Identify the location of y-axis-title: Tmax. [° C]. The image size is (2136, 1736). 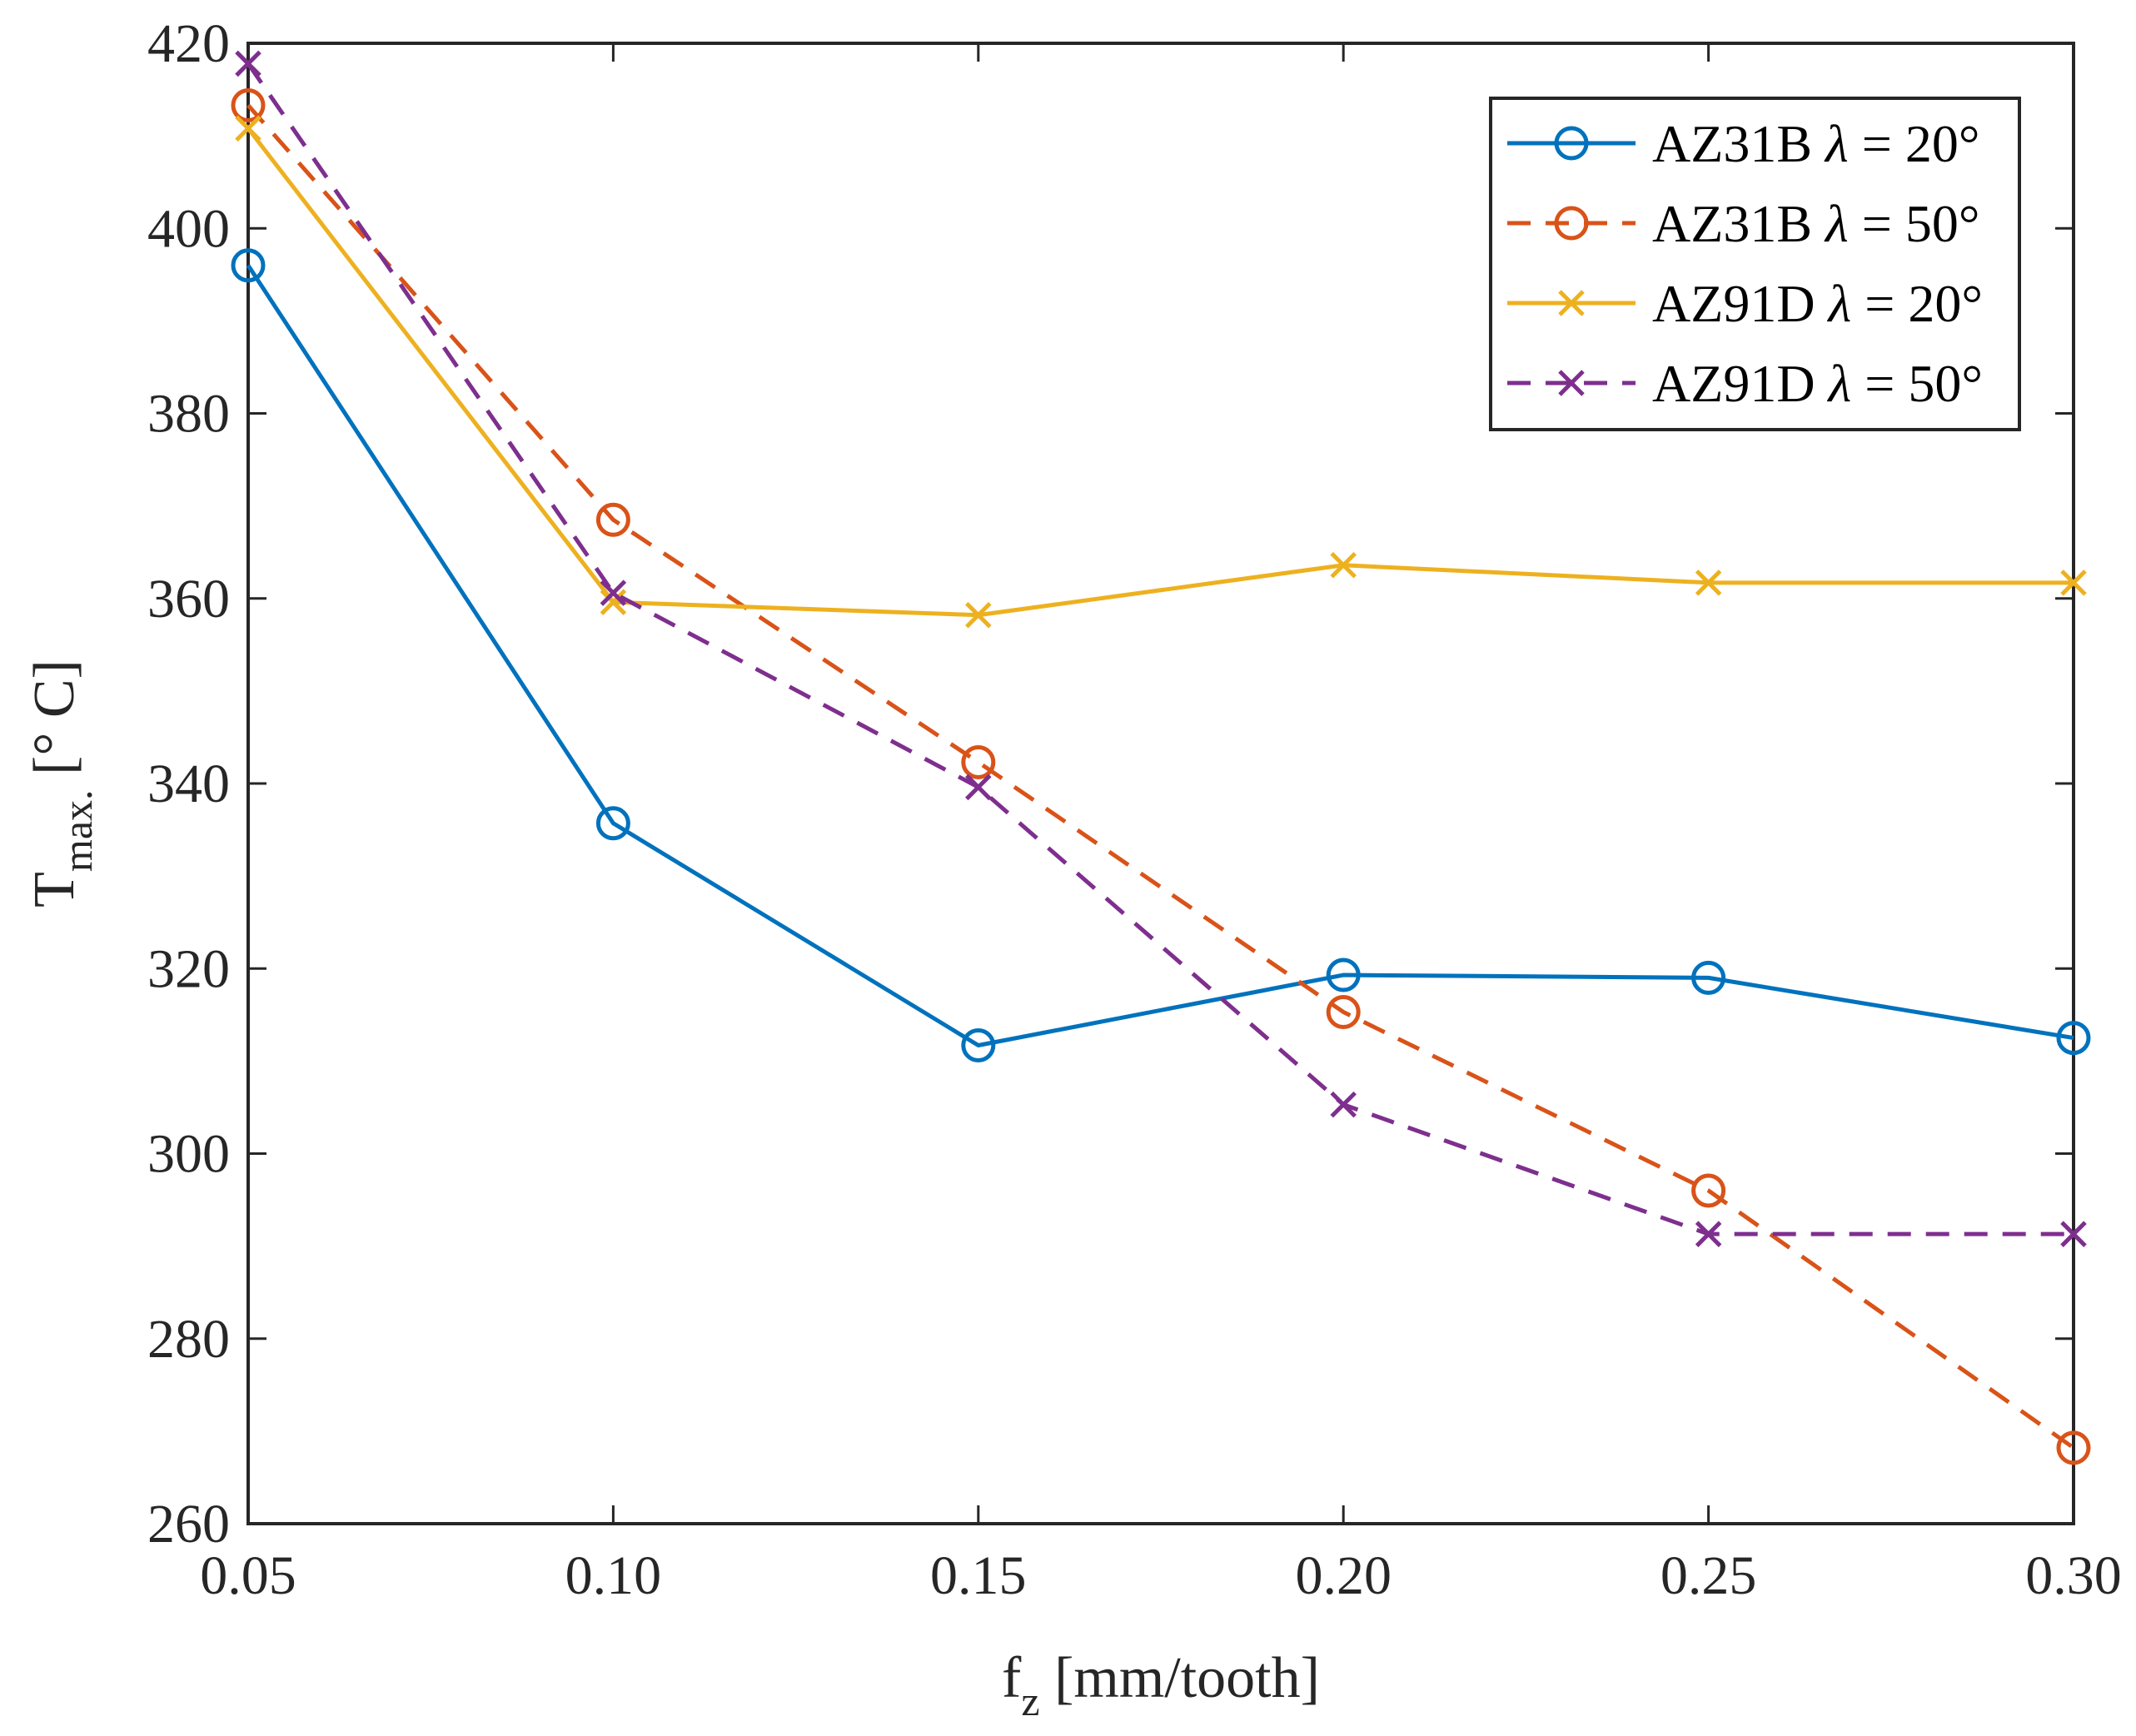
(61, 783).